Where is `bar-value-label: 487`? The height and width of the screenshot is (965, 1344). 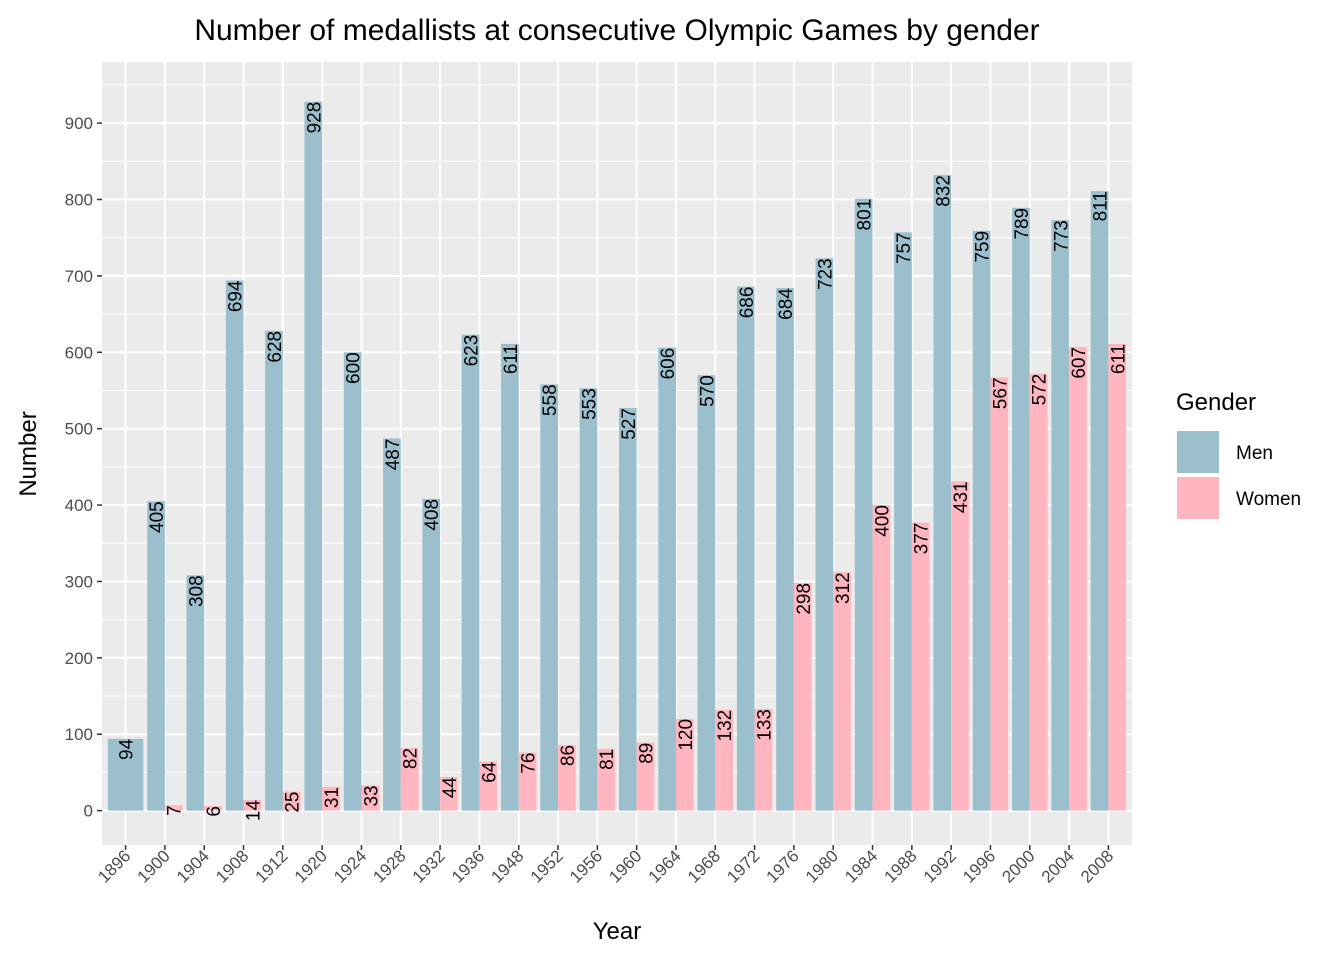
bar-value-label: 487 is located at coordinates (393, 455).